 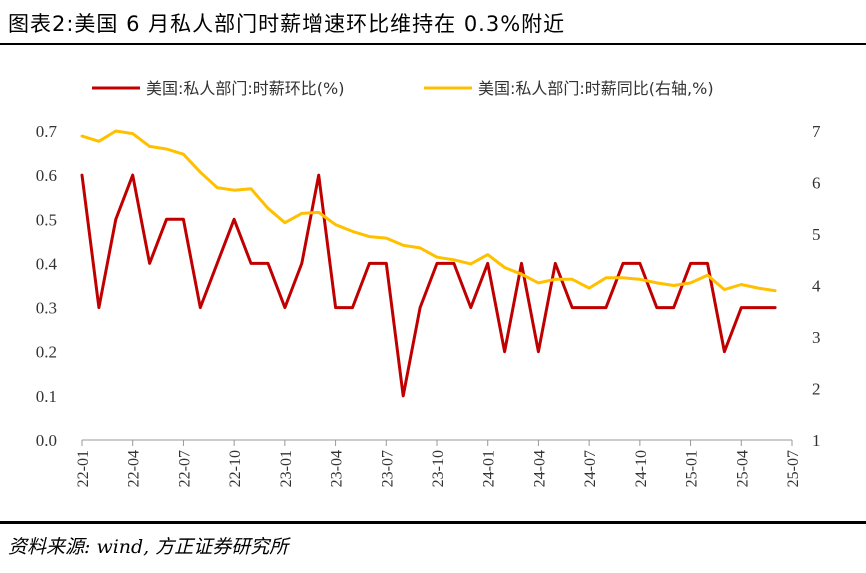 What do you see at coordinates (692, 468) in the screenshot?
I see `x-tick-label: 25-01` at bounding box center [692, 468].